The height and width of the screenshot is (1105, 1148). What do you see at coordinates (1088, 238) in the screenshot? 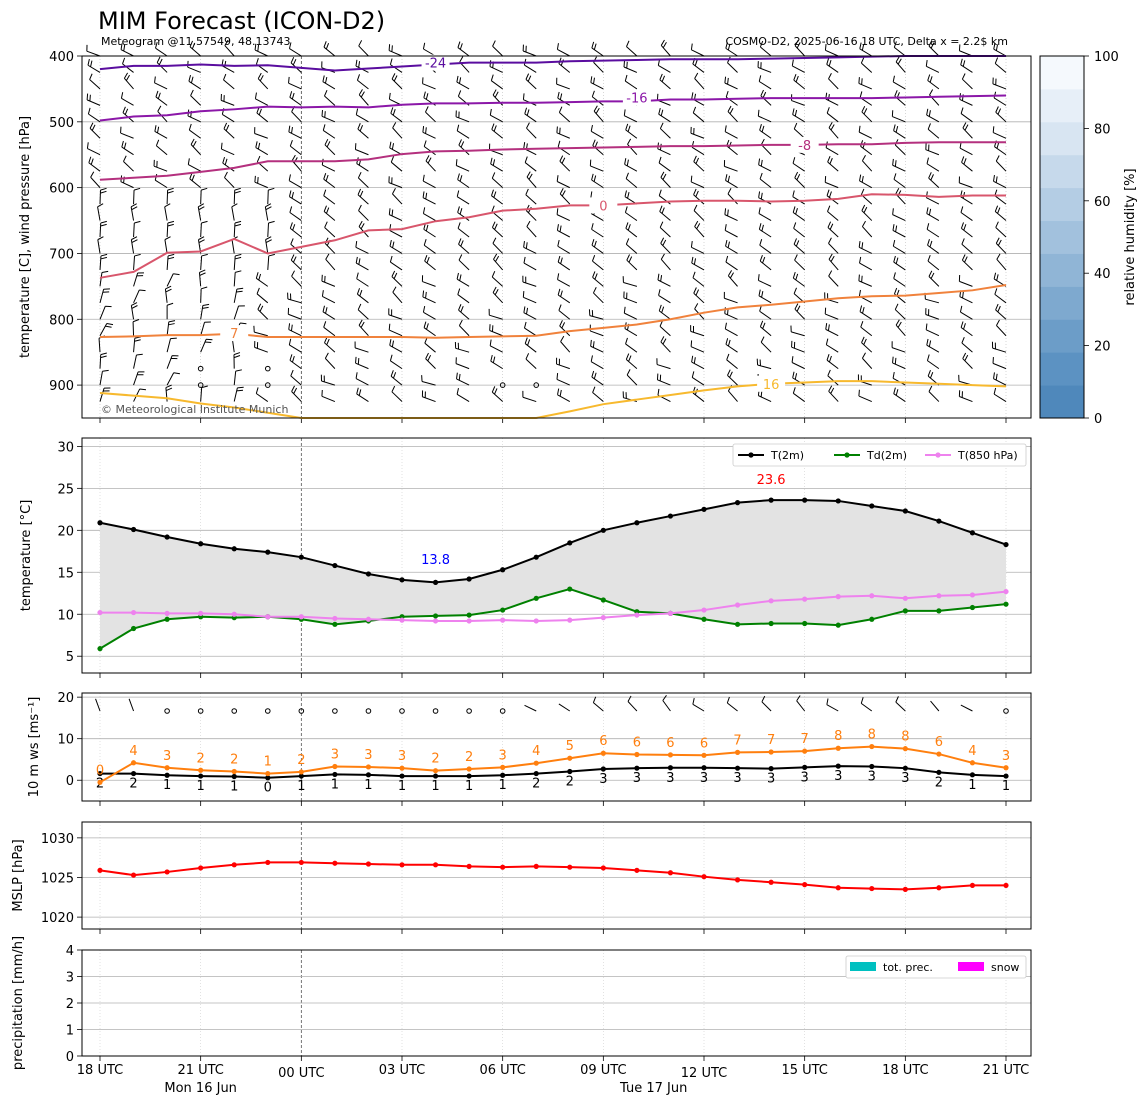
I see `humidity-colorbar: 0 20 40 60 80 100 relative humidity [%]` at bounding box center [1088, 238].